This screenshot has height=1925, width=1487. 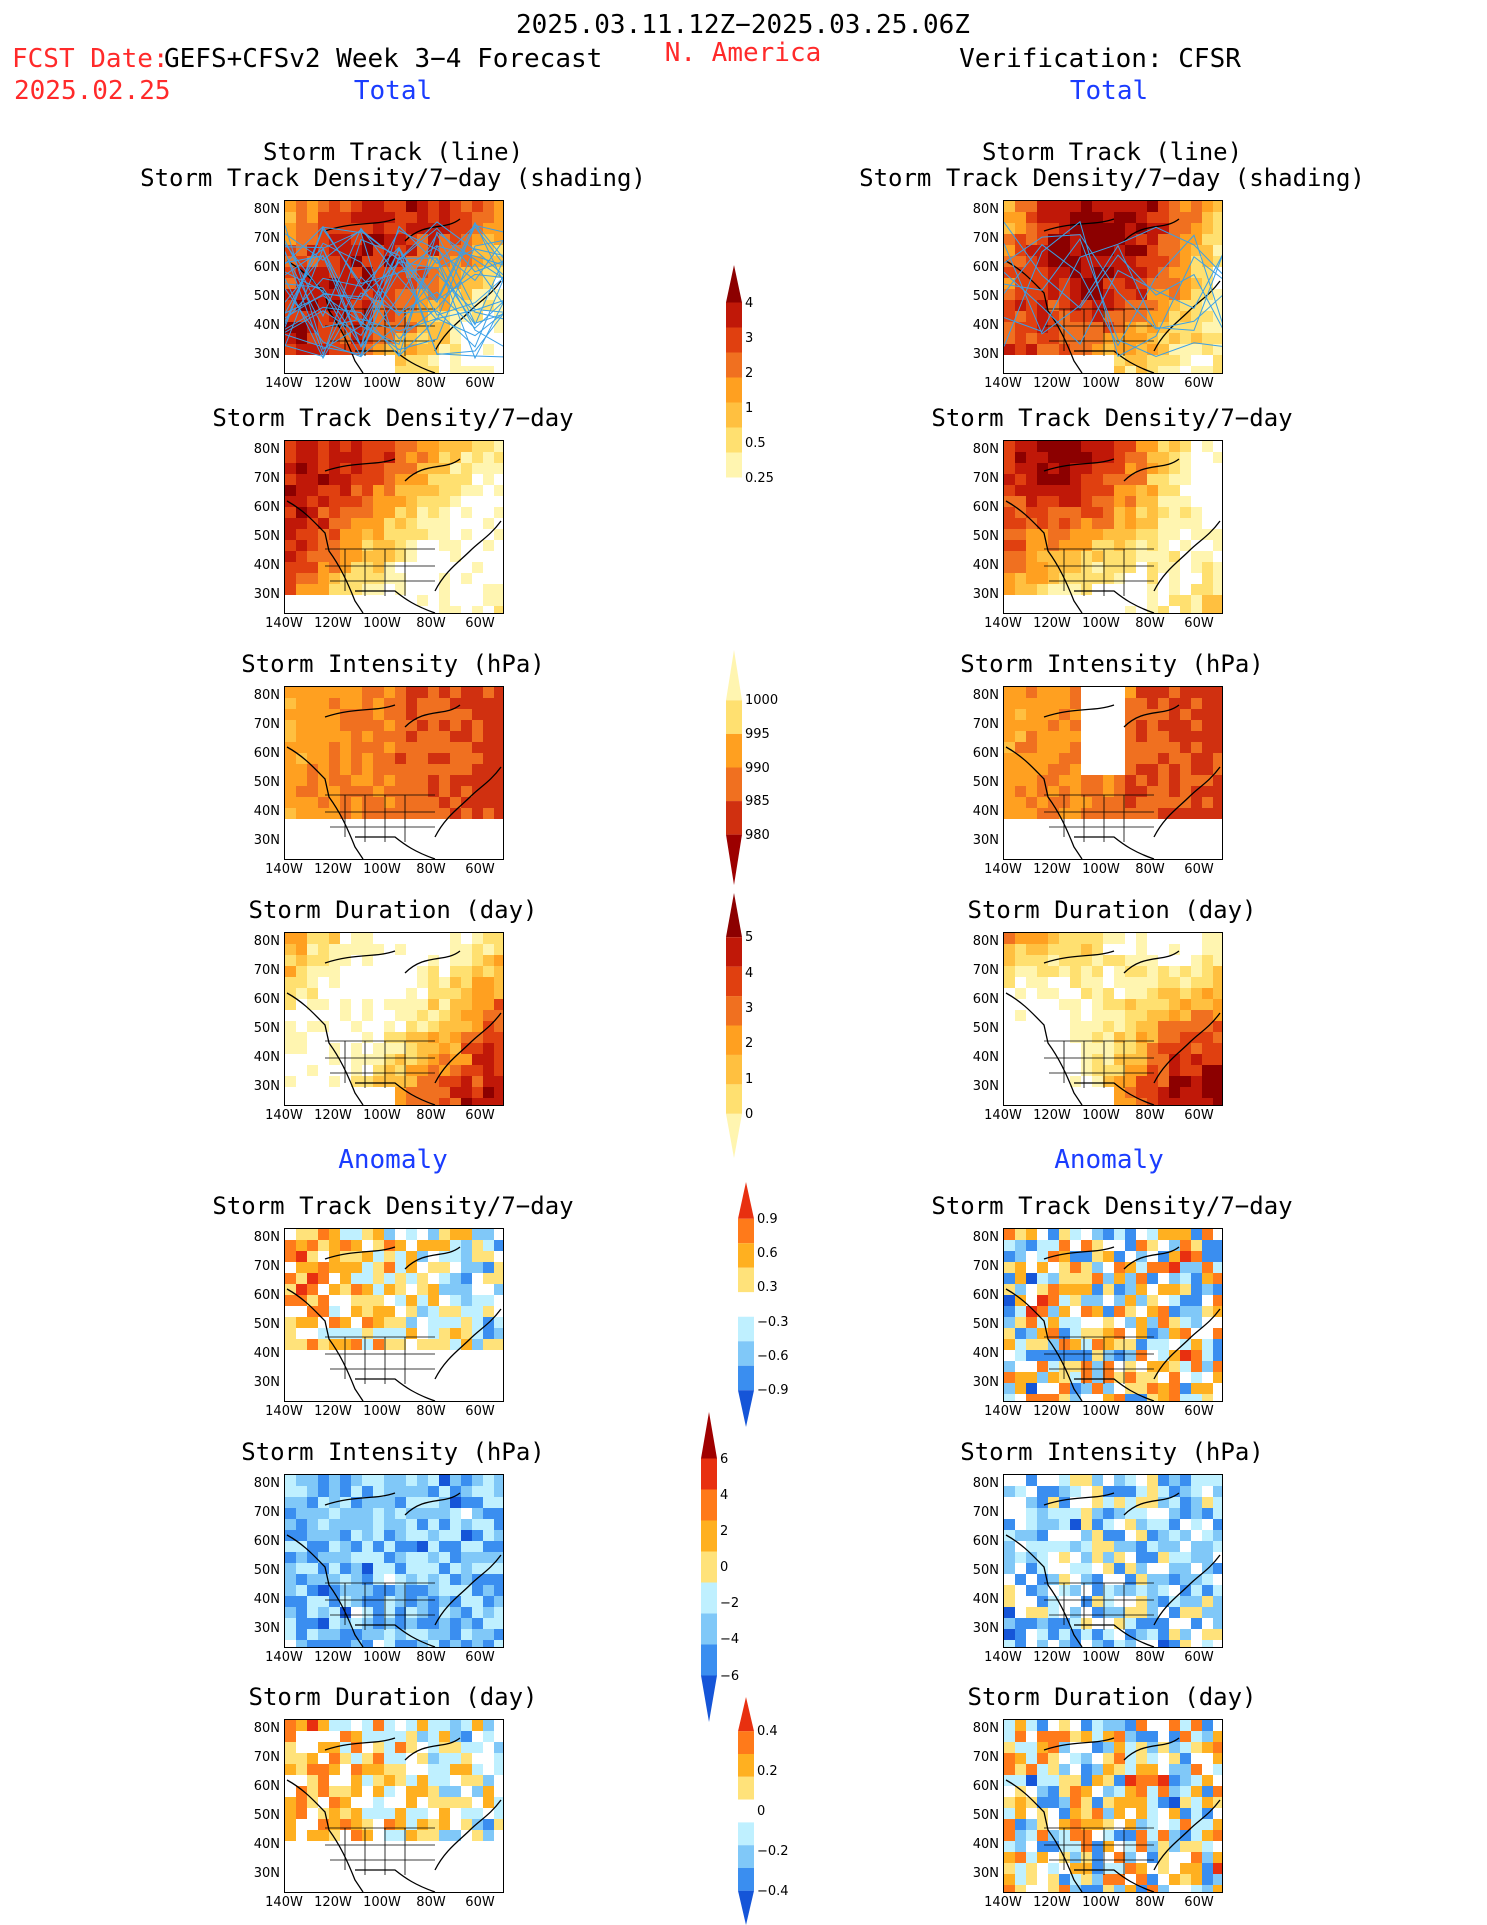 What do you see at coordinates (393, 1697) in the screenshot?
I see `panel-title: Storm Duration (day)` at bounding box center [393, 1697].